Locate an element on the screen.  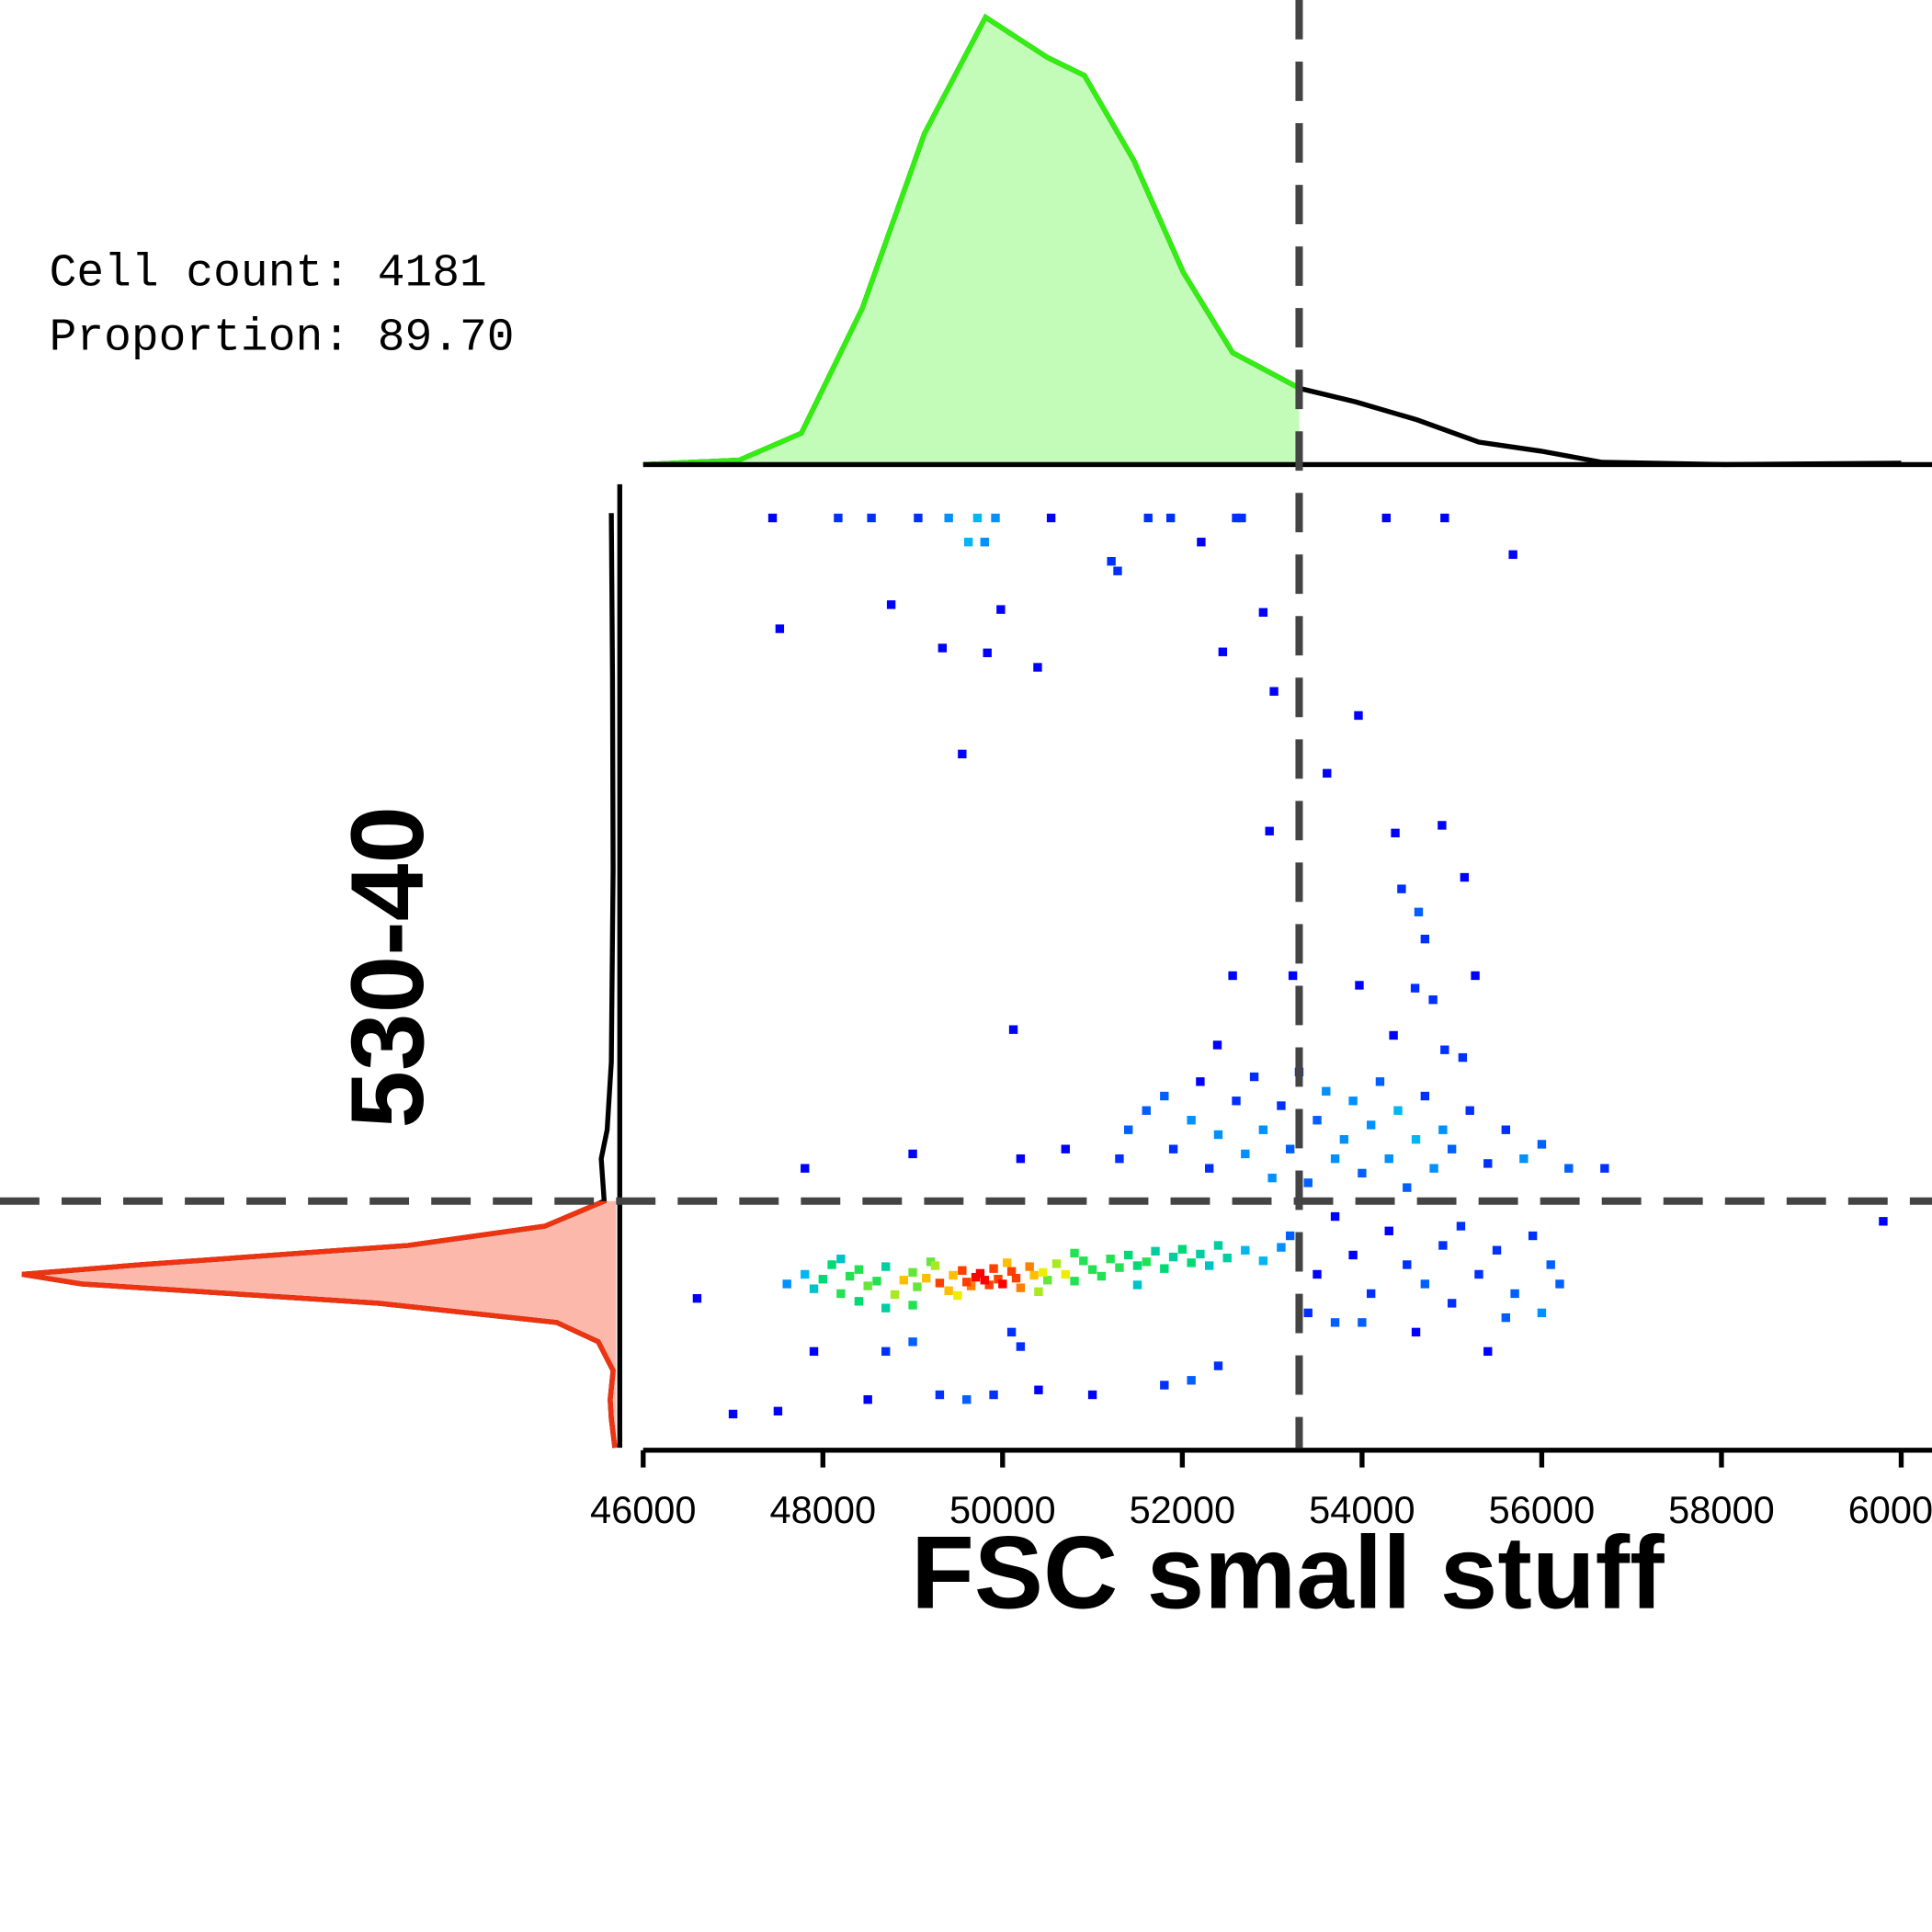
annotation: Proportion: 89.70 is located at coordinates (282, 337).